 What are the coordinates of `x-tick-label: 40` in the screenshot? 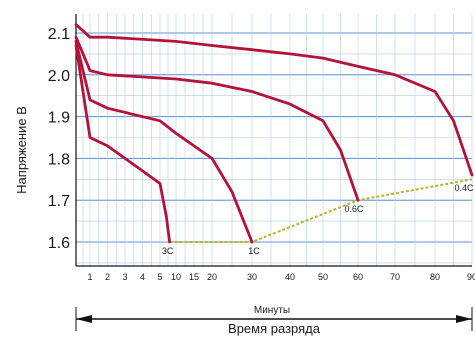 It's located at (290, 277).